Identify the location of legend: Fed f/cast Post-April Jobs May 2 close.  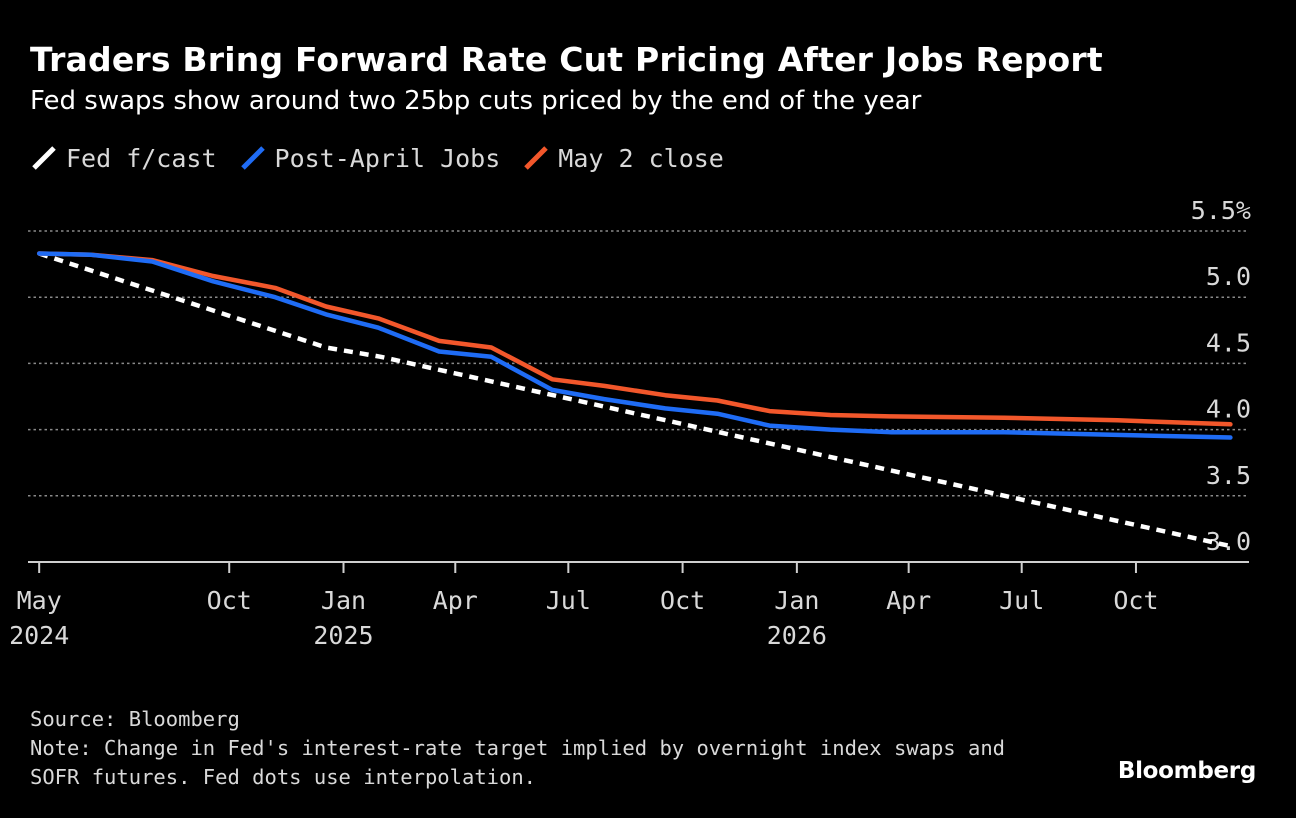
(388, 158).